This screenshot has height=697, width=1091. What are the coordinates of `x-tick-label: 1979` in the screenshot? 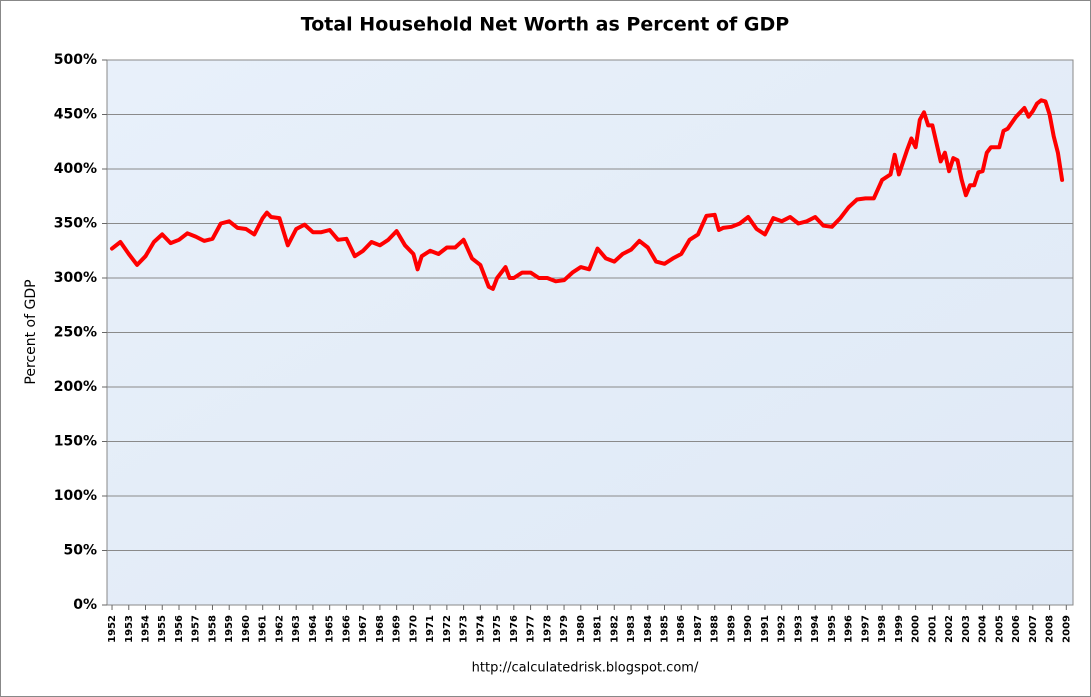 It's located at (564, 629).